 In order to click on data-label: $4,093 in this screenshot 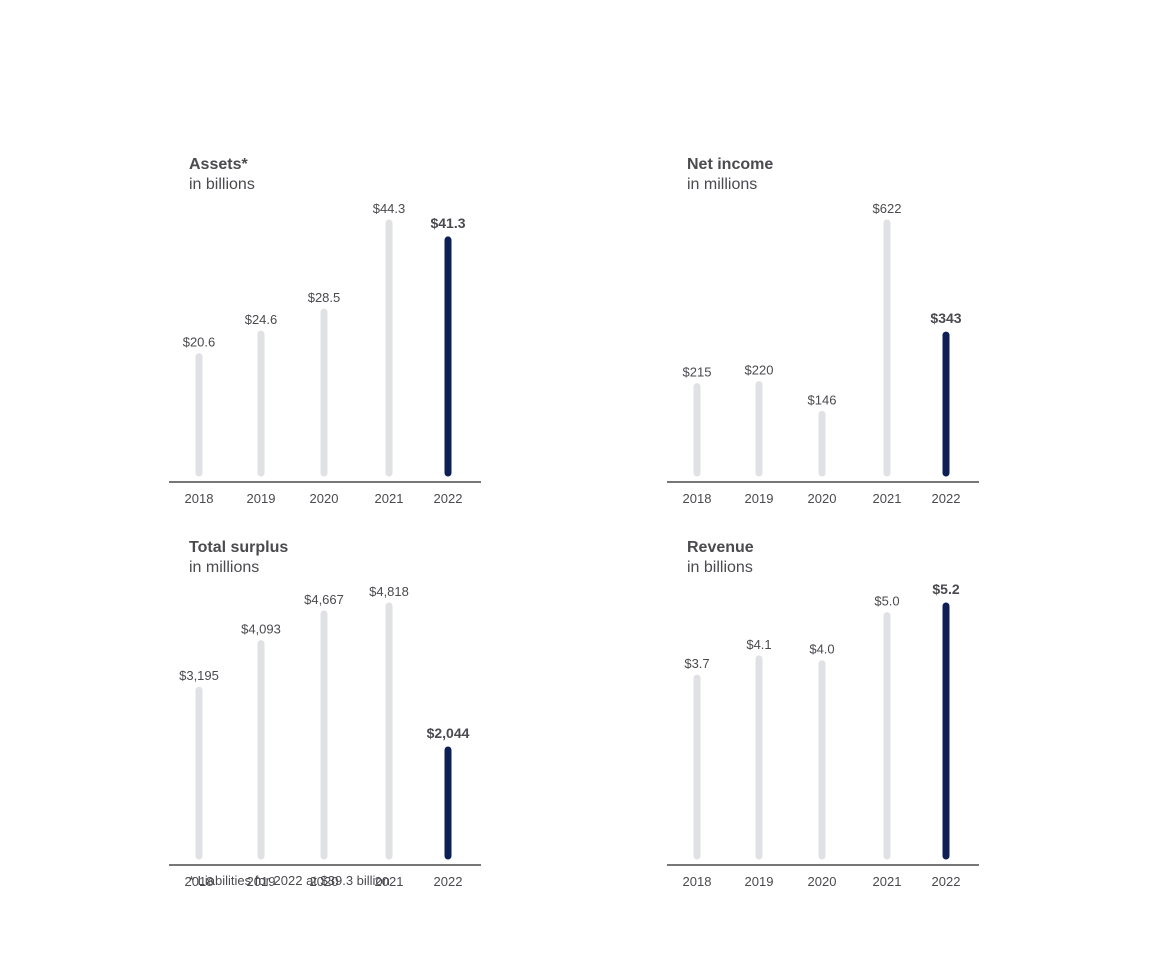, I will do `click(261, 629)`.